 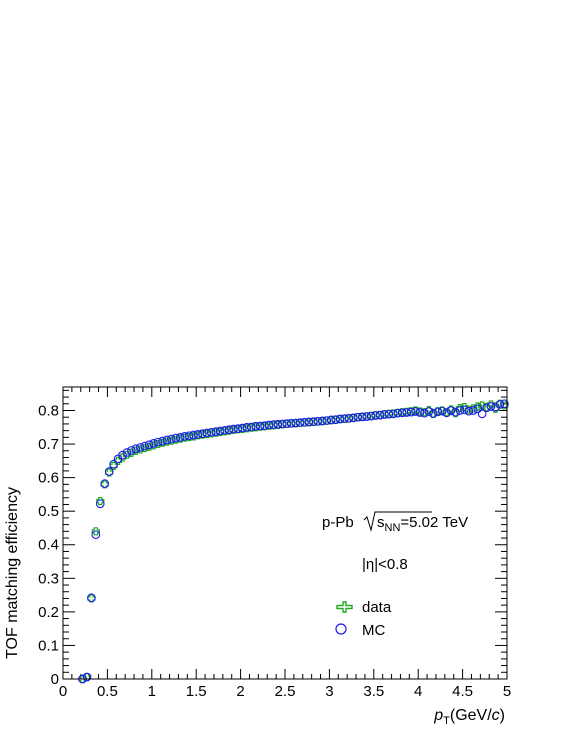 I want to click on x-tick-label: 2, so click(x=240, y=691).